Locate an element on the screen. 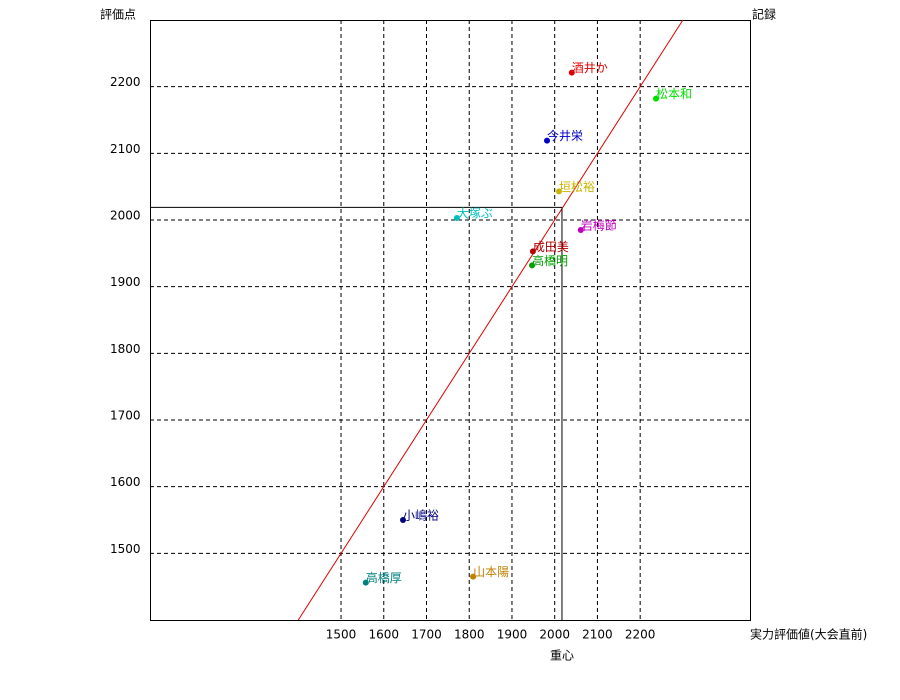  point-label: 岩梅節 is located at coordinates (599, 225).